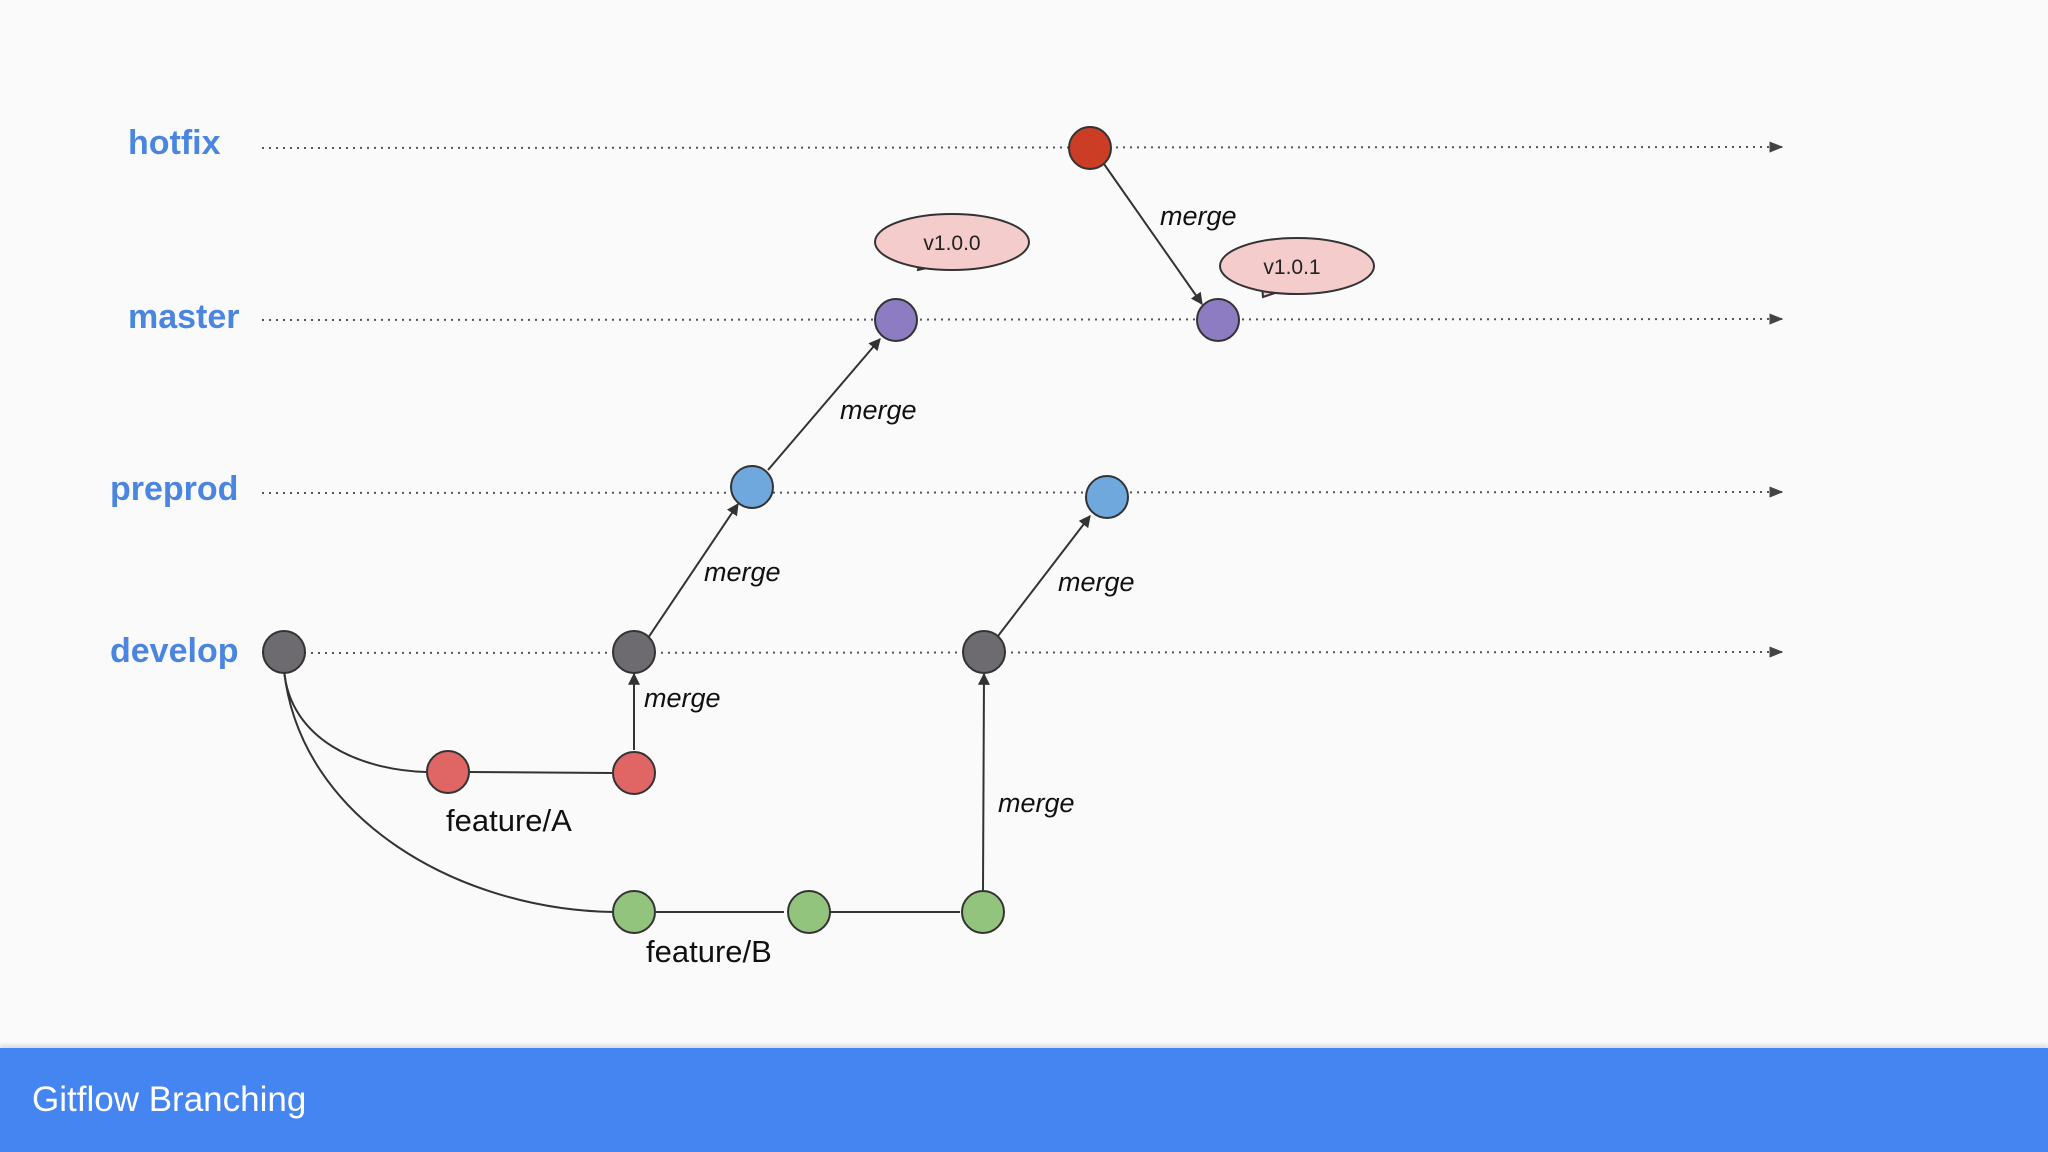 Image resolution: width=2048 pixels, height=1152 pixels. What do you see at coordinates (1024, 1100) in the screenshot?
I see `footer-bar: Gitflow Branching` at bounding box center [1024, 1100].